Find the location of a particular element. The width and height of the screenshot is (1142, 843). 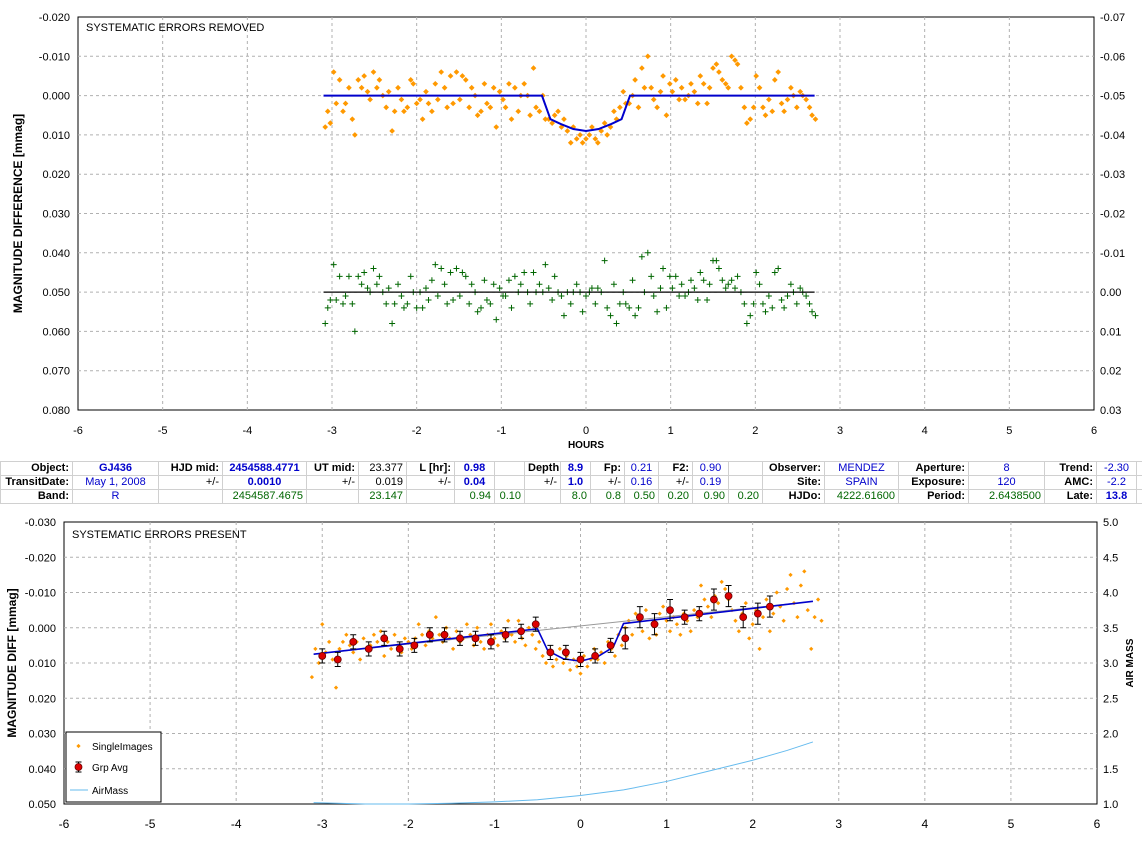

y-tick-label: 0.060 is located at coordinates (56, 332).